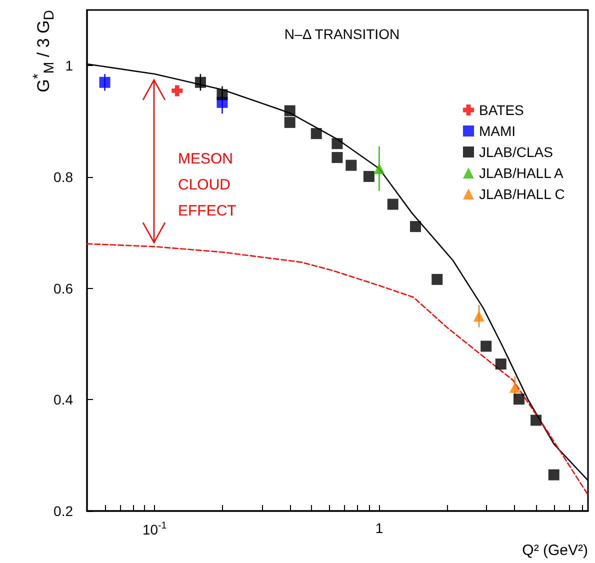 Image resolution: width=595 pixels, height=563 pixels. I want to click on y-tick-label: 0.8, so click(64, 177).